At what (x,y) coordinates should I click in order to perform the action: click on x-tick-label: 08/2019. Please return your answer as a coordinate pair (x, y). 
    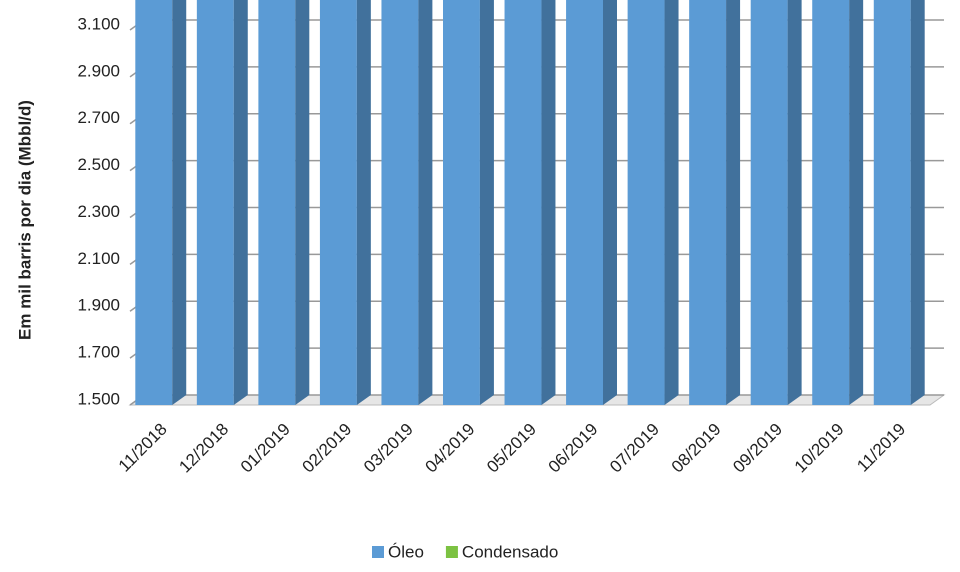
    Looking at the image, I should click on (696, 448).